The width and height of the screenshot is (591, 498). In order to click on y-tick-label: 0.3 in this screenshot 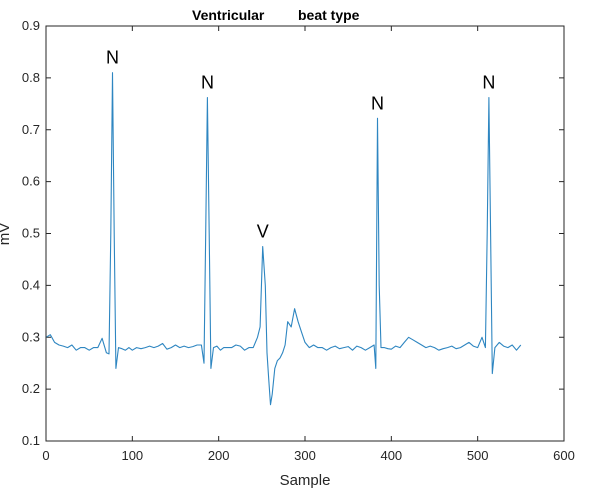, I will do `click(31, 336)`.